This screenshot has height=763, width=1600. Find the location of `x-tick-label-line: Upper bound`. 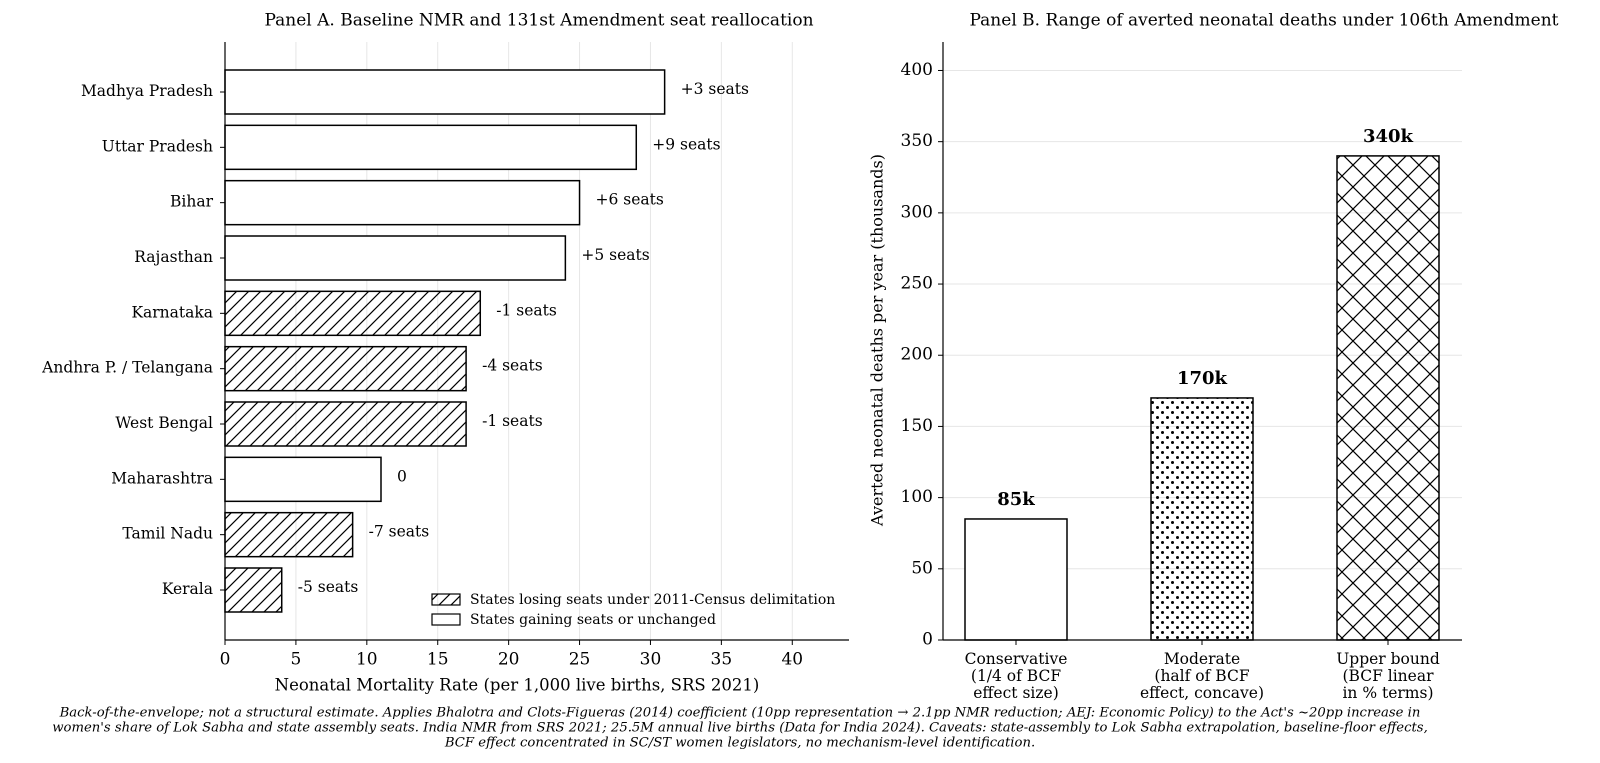

x-tick-label-line: Upper bound is located at coordinates (1388, 659).